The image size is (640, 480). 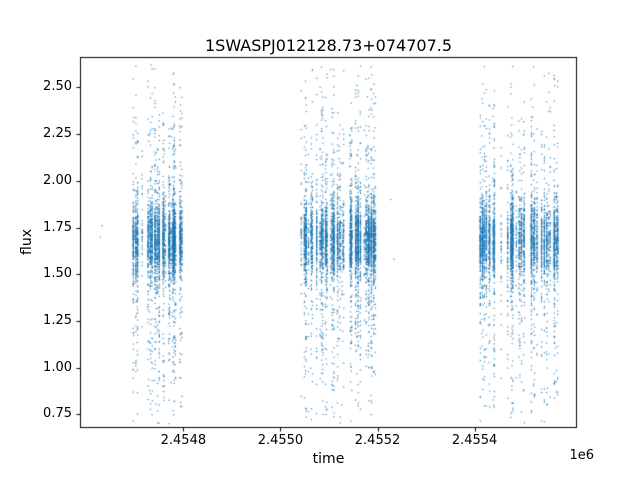 What do you see at coordinates (57, 227) in the screenshot?
I see `y-tick-label: 1.75` at bounding box center [57, 227].